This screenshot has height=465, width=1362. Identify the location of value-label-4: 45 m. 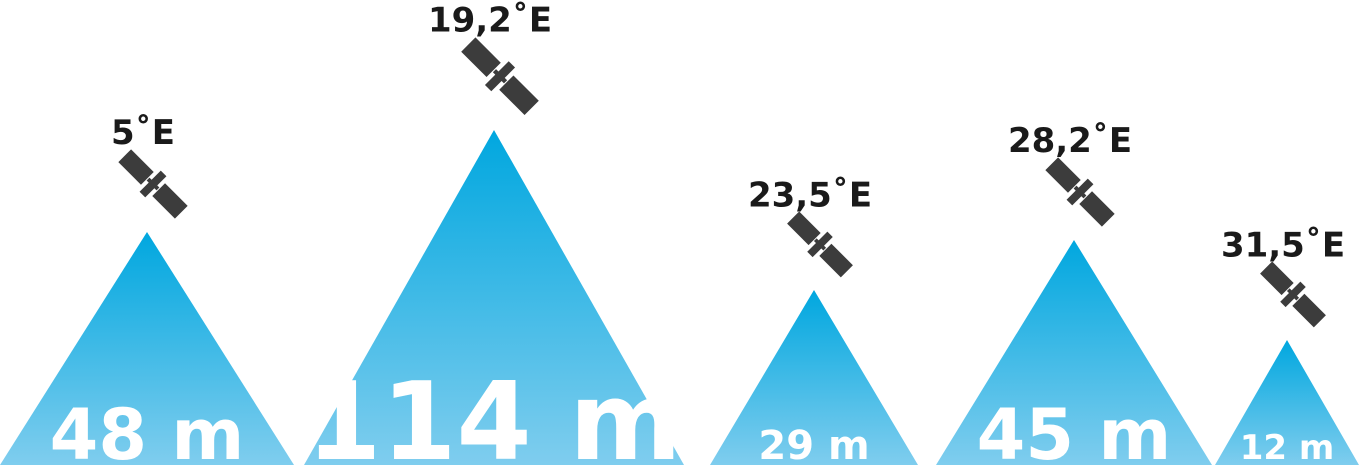
(1074, 429).